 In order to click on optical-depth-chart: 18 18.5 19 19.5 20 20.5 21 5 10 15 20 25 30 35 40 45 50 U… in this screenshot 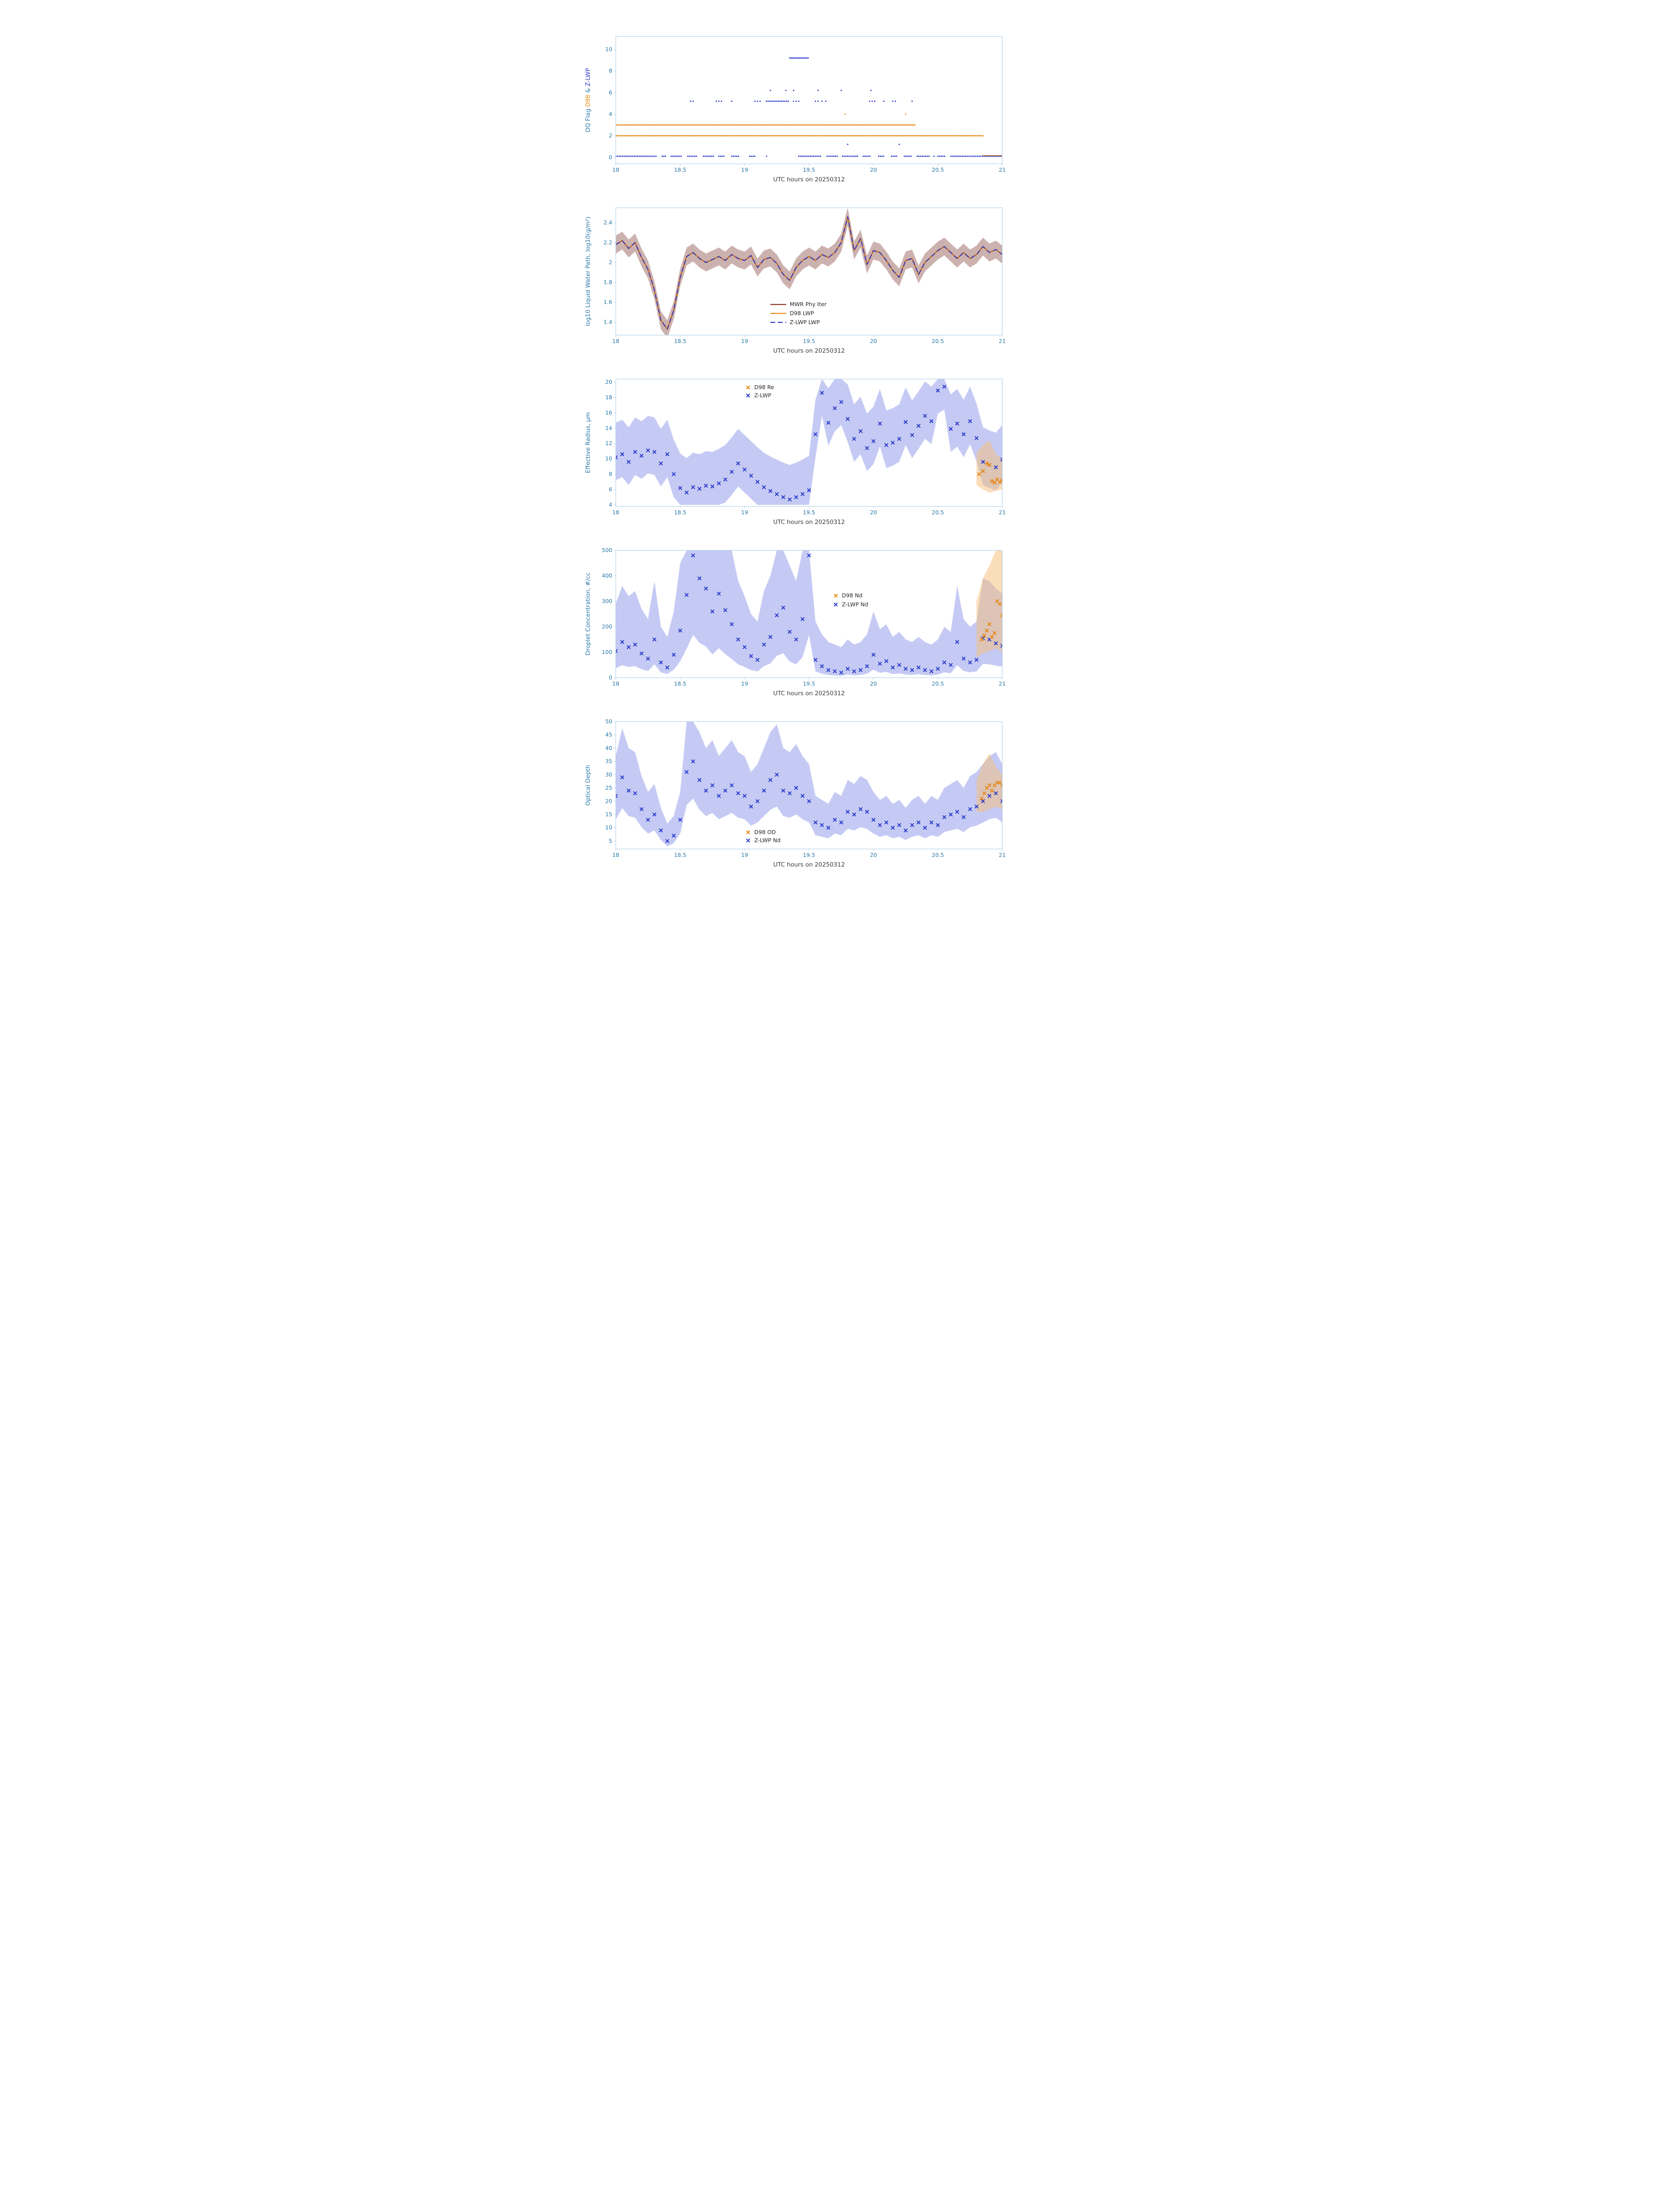, I will do `click(795, 793)`.